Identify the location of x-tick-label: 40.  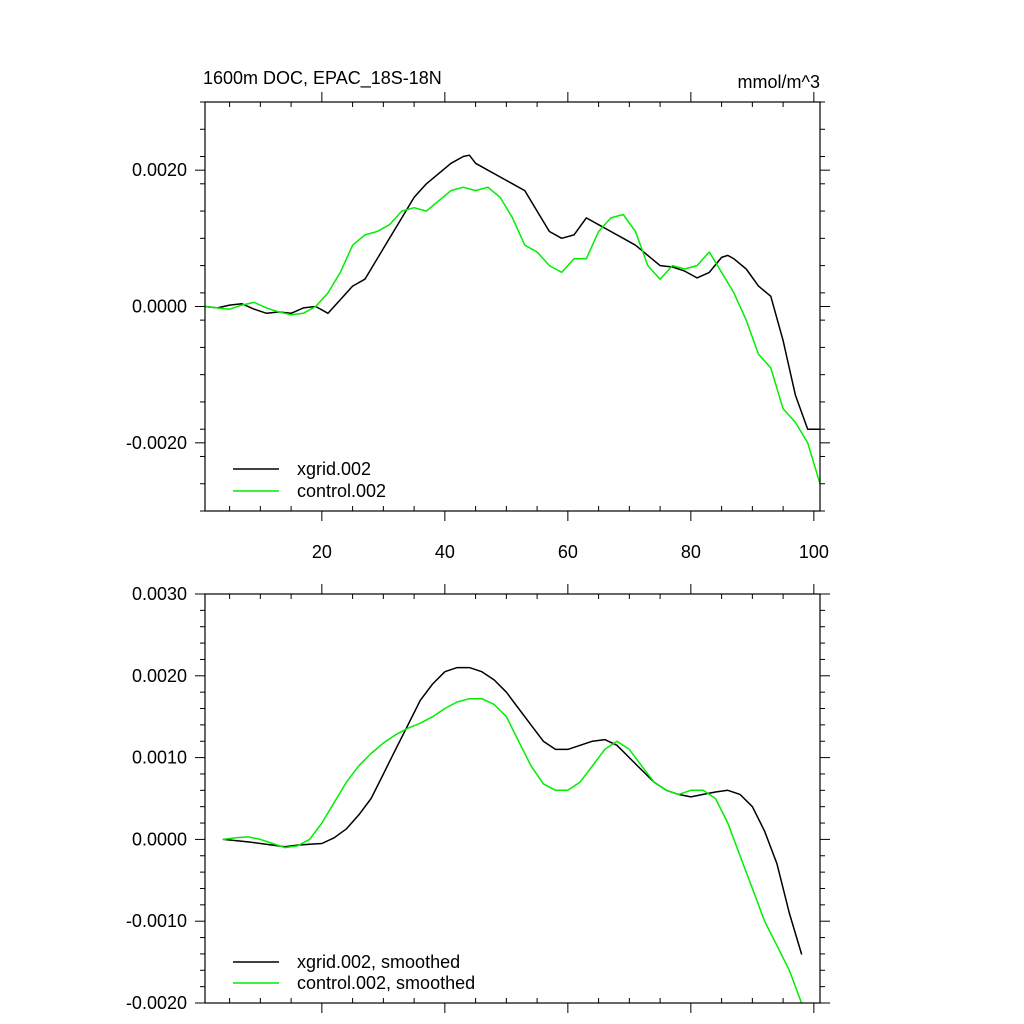
(445, 552).